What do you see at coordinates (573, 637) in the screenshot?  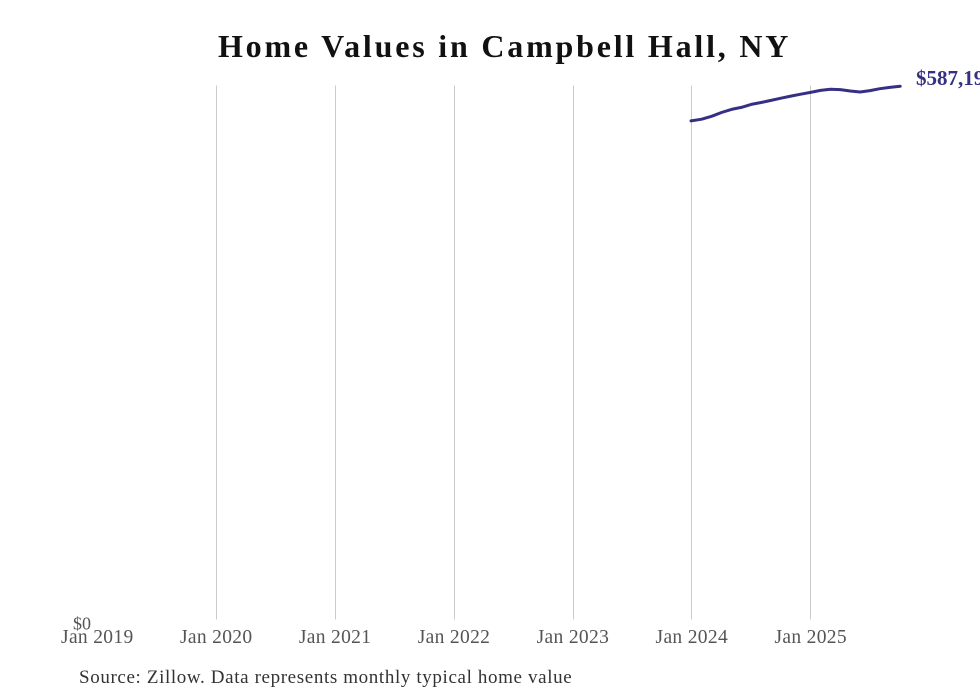 I see `svg-text: Jan 2023` at bounding box center [573, 637].